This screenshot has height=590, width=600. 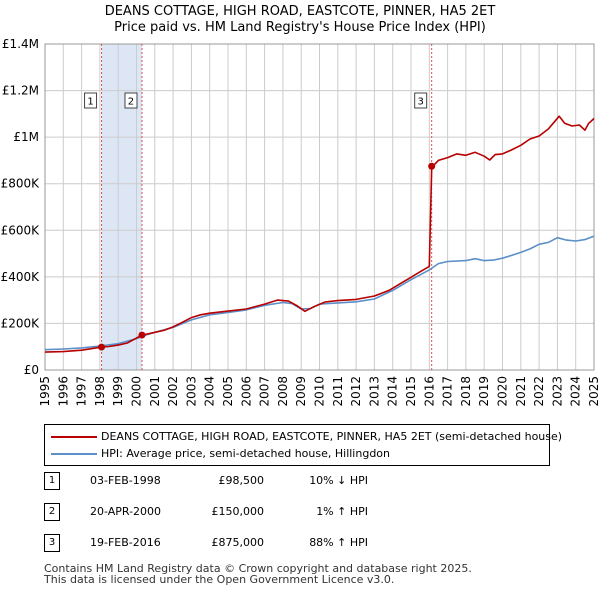 I want to click on y-tick-label: £200K, so click(x=21, y=323).